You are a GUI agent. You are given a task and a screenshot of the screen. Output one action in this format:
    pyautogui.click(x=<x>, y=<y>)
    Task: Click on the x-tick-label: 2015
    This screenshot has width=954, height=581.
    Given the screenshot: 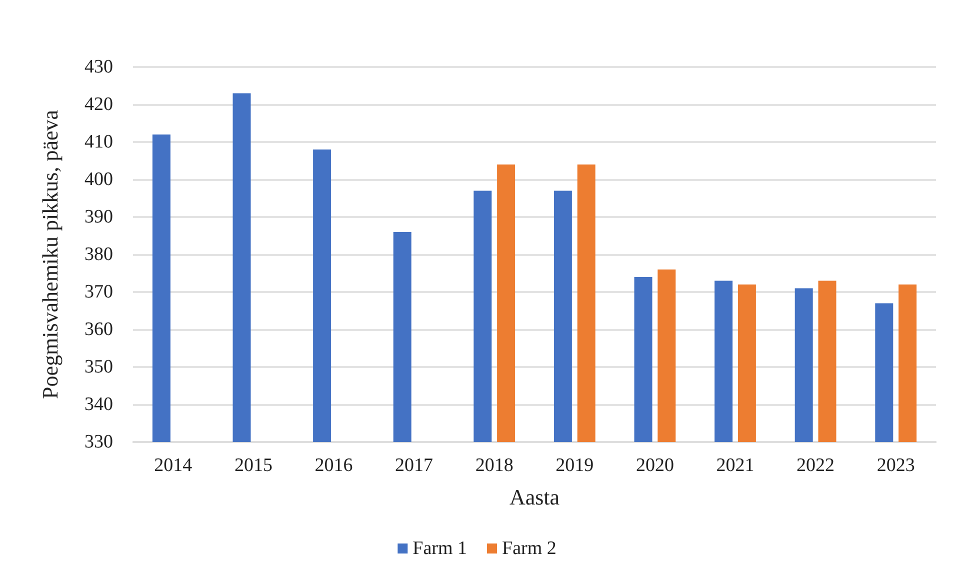 What is the action you would take?
    pyautogui.click(x=253, y=465)
    